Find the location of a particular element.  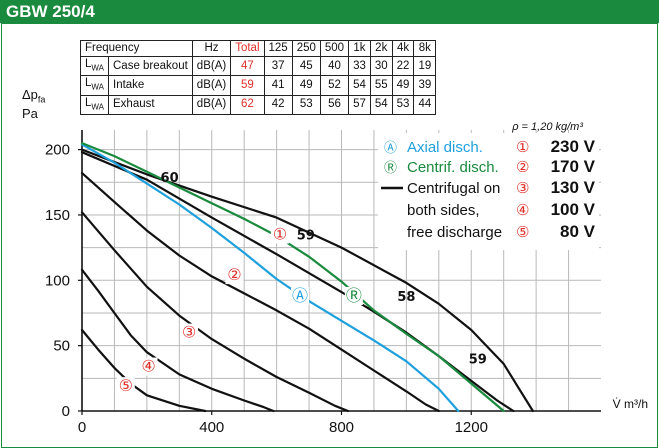

row-total: 59 is located at coordinates (247, 85).